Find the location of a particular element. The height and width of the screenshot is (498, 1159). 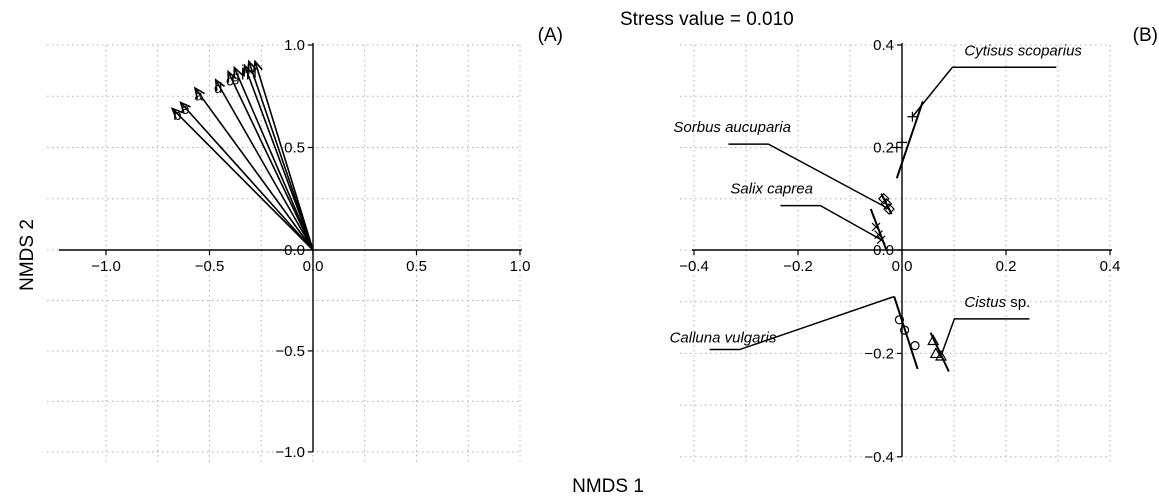

species-name: Salix caprea is located at coordinates (771, 189).